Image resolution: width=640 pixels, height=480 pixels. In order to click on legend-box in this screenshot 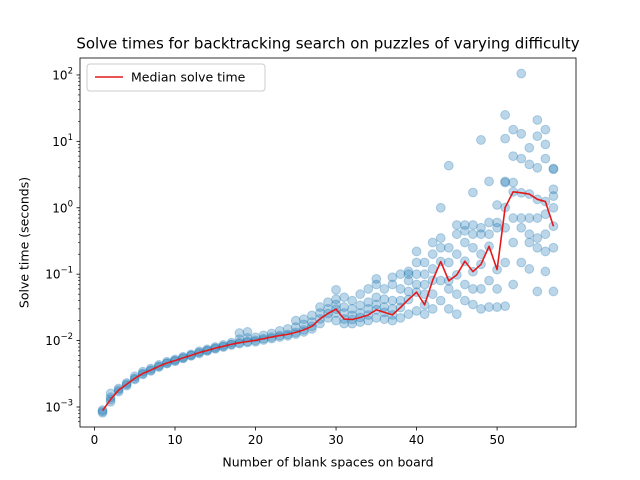, I will do `click(176, 77)`.